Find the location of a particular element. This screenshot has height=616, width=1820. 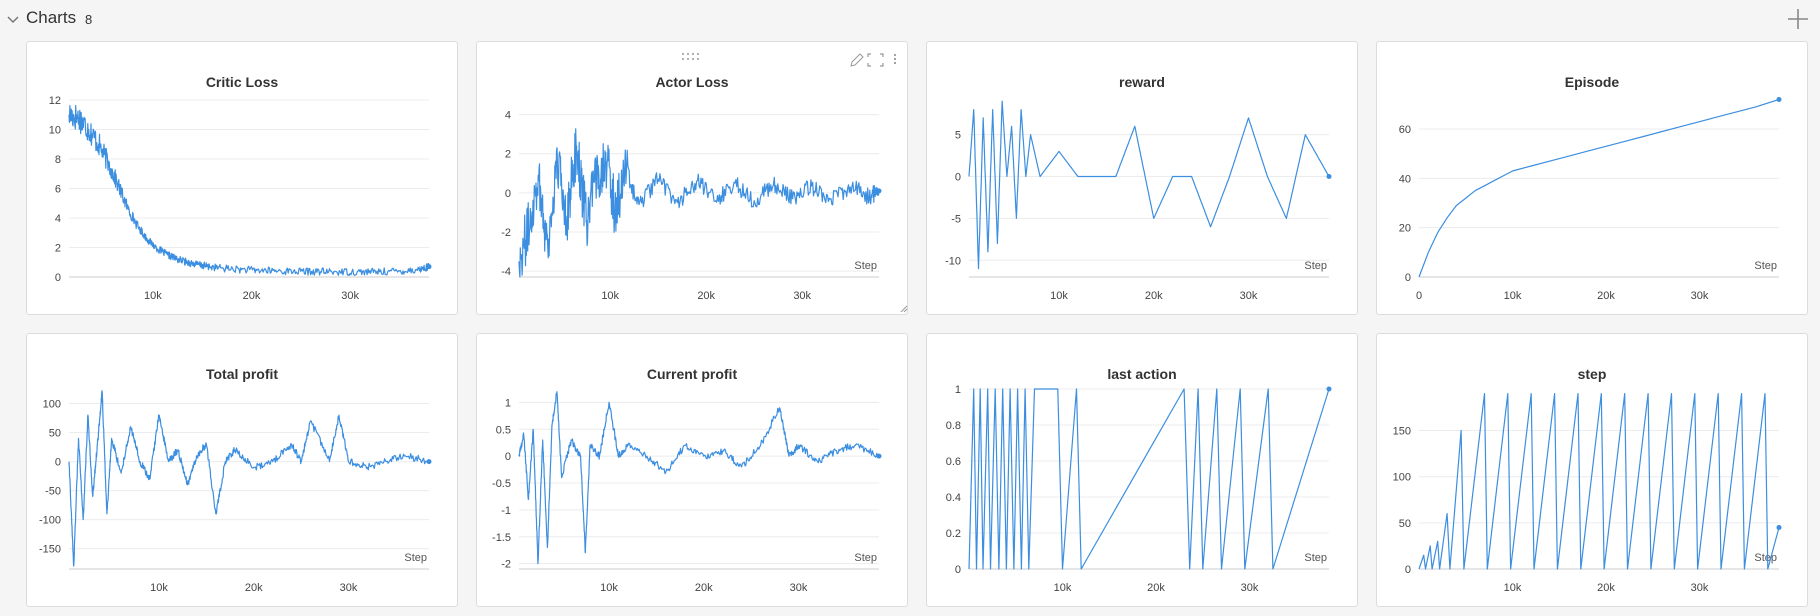

y-tick-label: -4 is located at coordinates (506, 272).